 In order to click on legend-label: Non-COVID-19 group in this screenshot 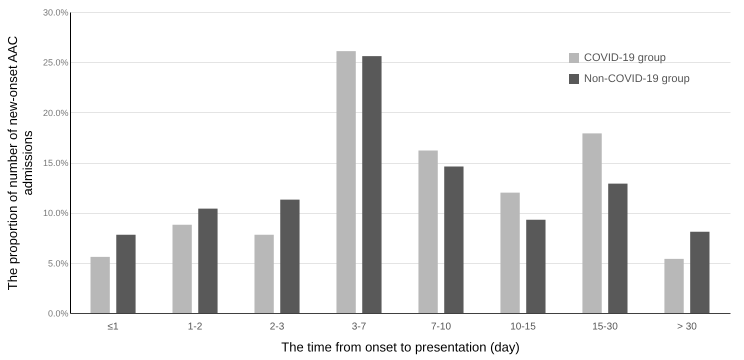, I will do `click(637, 79)`.